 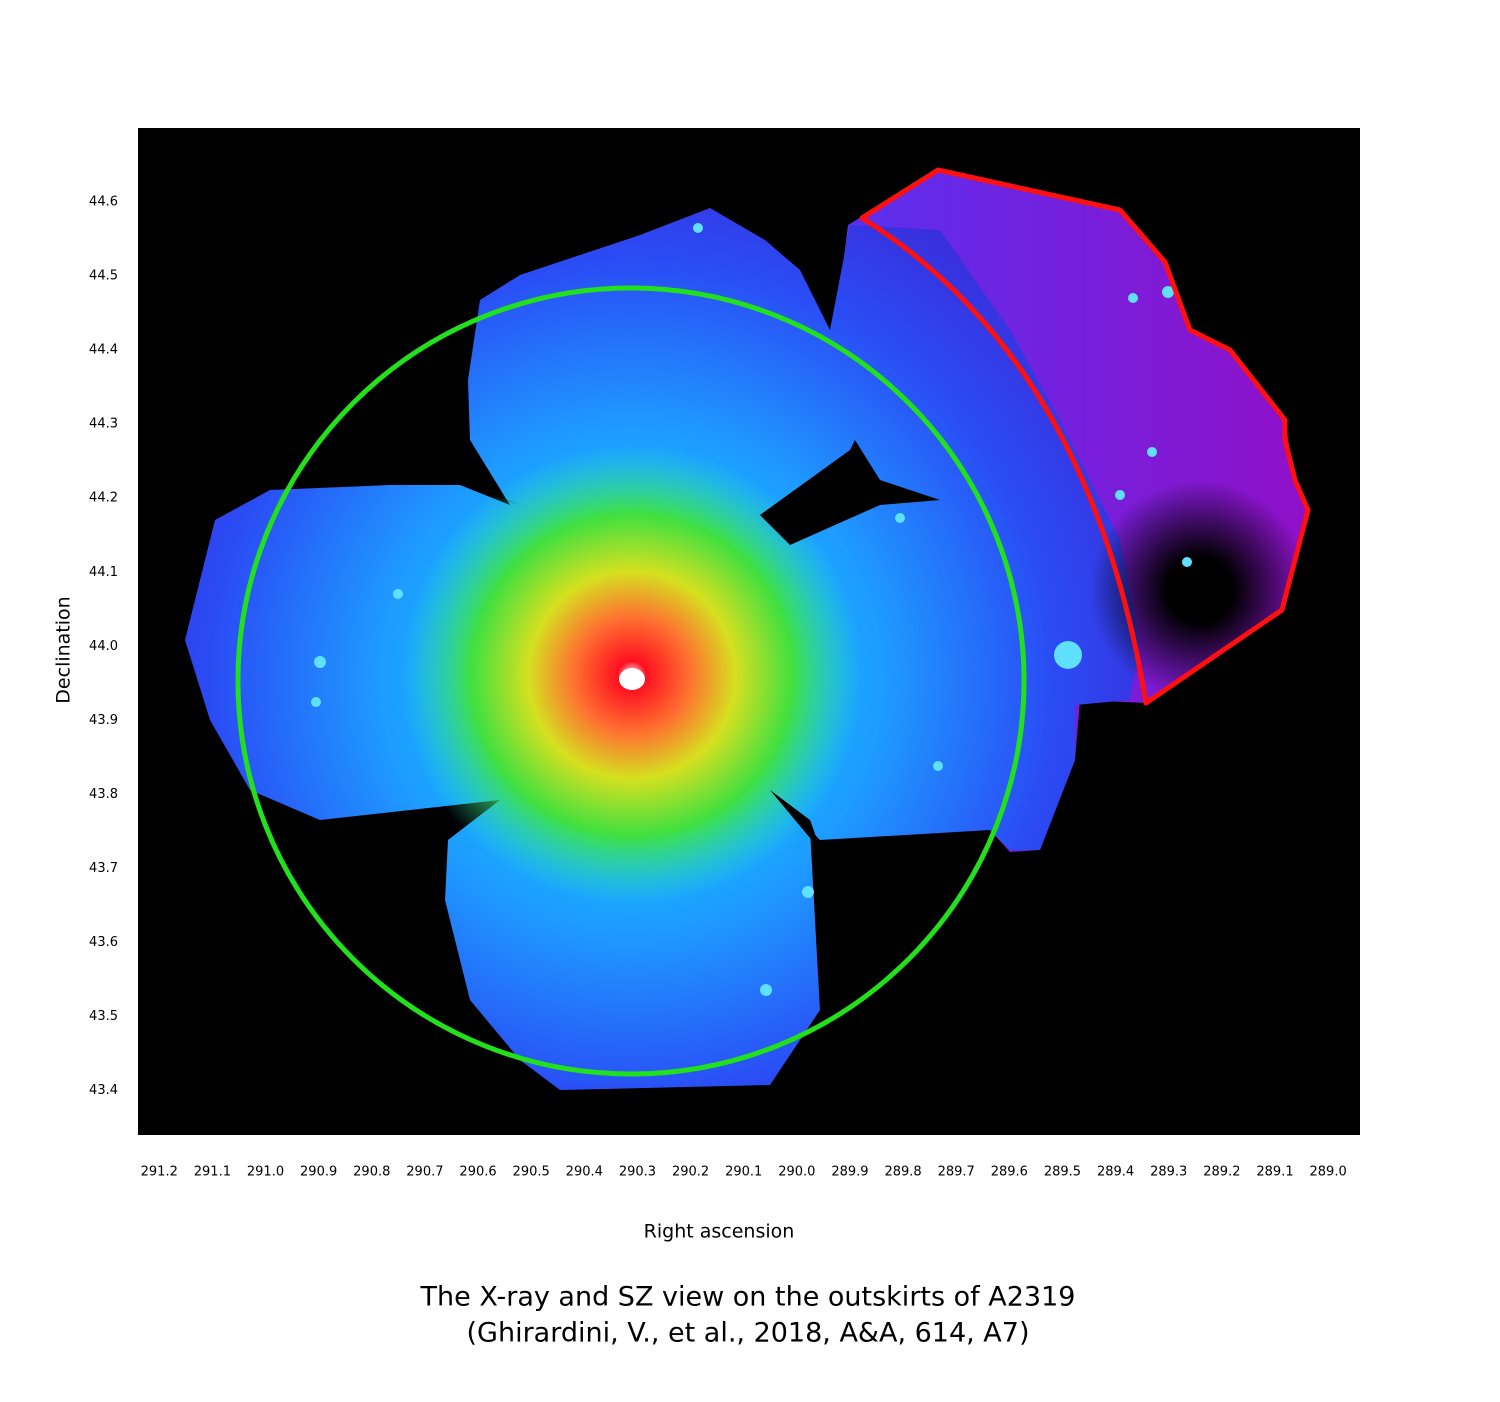 What do you see at coordinates (690, 1172) in the screenshot?
I see `x-tick-label: 290.2` at bounding box center [690, 1172].